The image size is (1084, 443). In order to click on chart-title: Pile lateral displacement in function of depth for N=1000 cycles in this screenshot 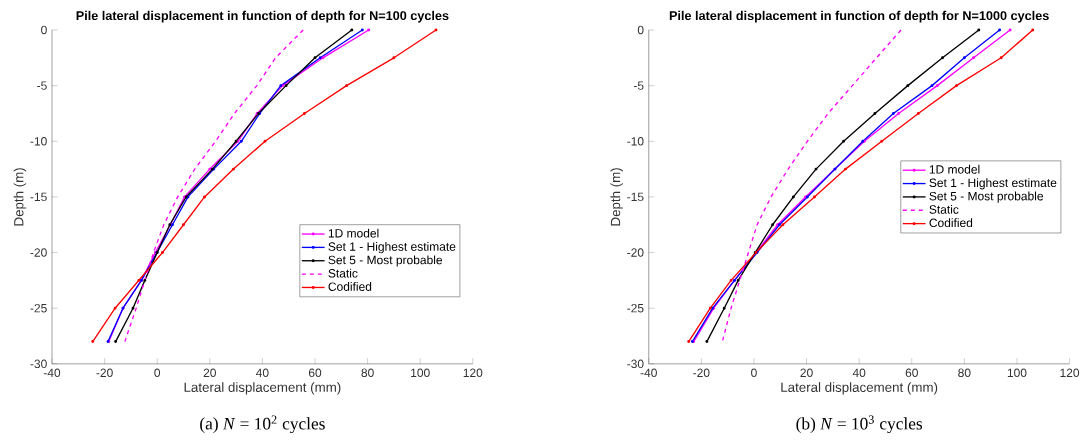, I will do `click(859, 16)`.